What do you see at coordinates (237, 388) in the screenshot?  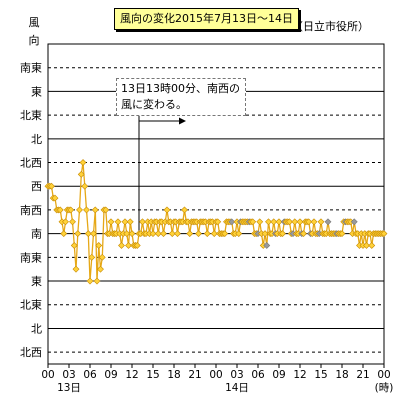 I see `x-day-label: 14日` at bounding box center [237, 388].